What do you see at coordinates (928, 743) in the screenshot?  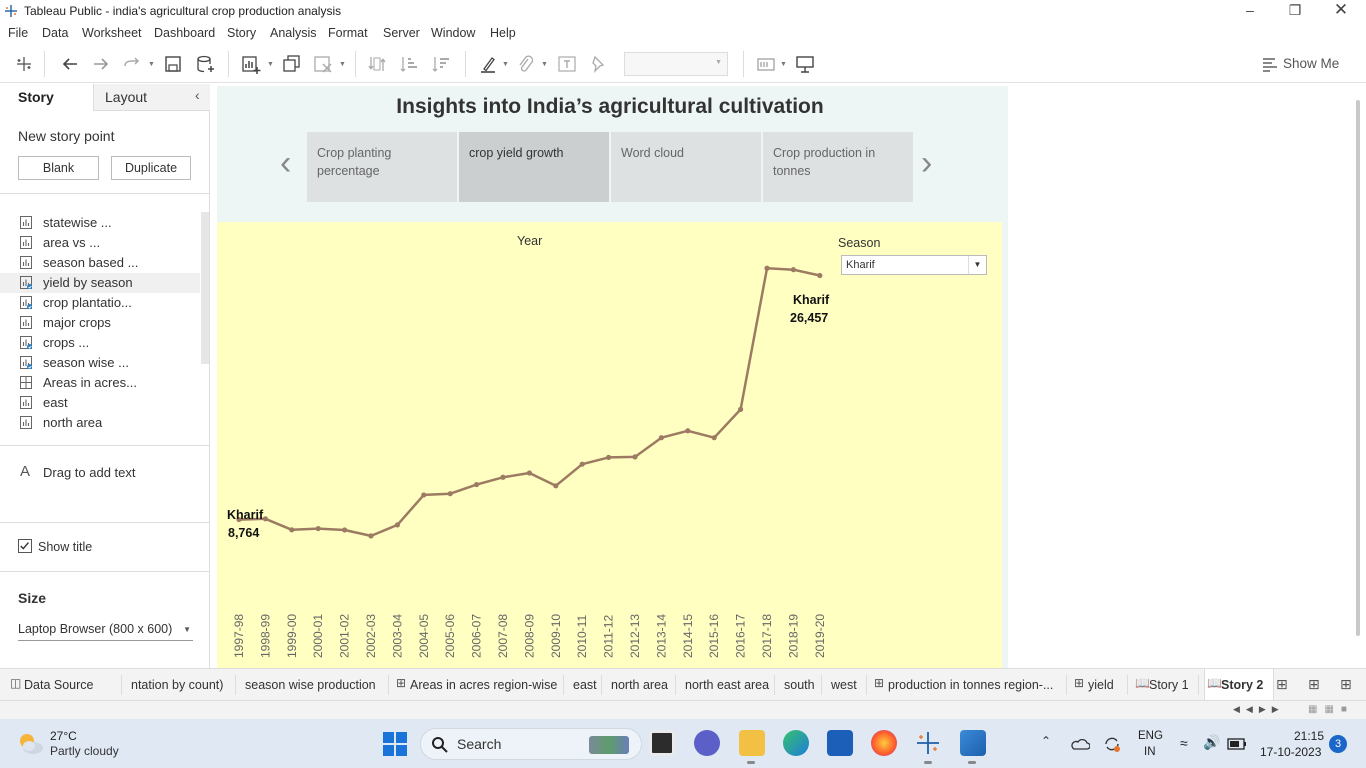 I see `tableau-taskbar-icon` at bounding box center [928, 743].